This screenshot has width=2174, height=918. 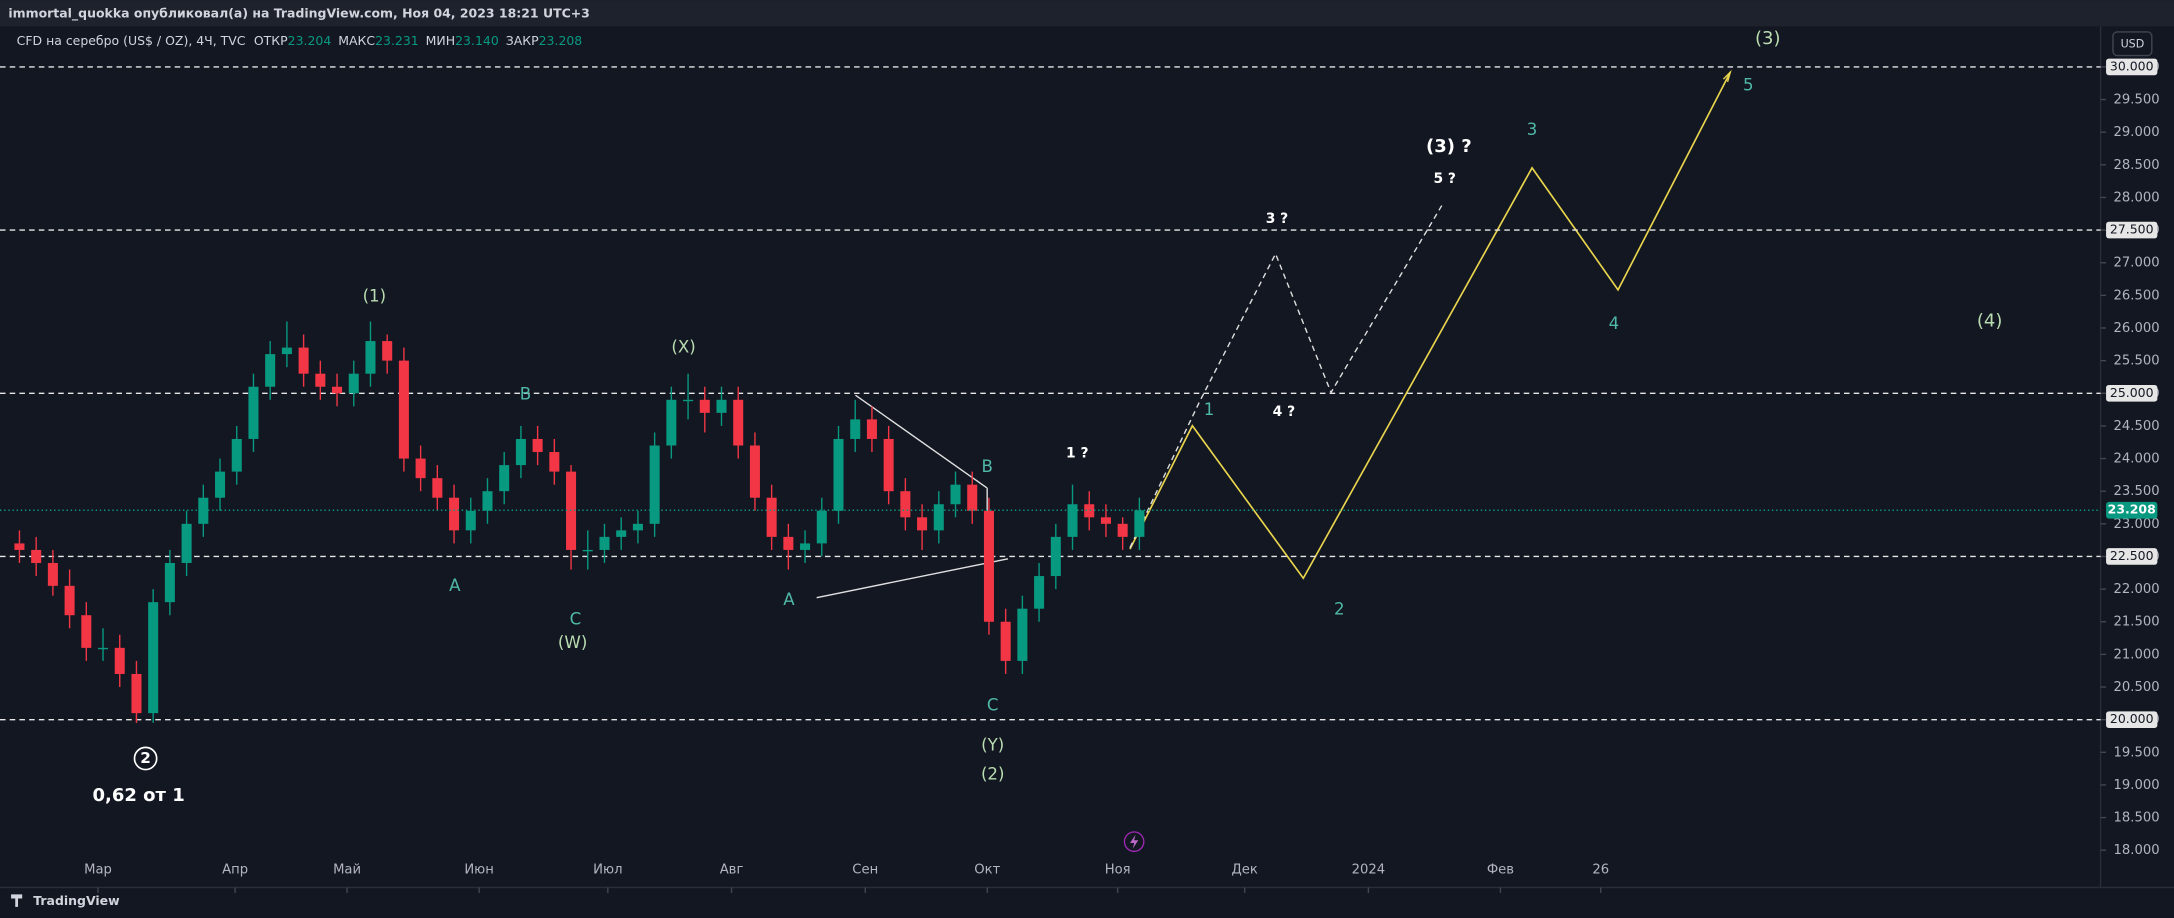 What do you see at coordinates (479, 869) in the screenshot?
I see `x-tick-label: Июн` at bounding box center [479, 869].